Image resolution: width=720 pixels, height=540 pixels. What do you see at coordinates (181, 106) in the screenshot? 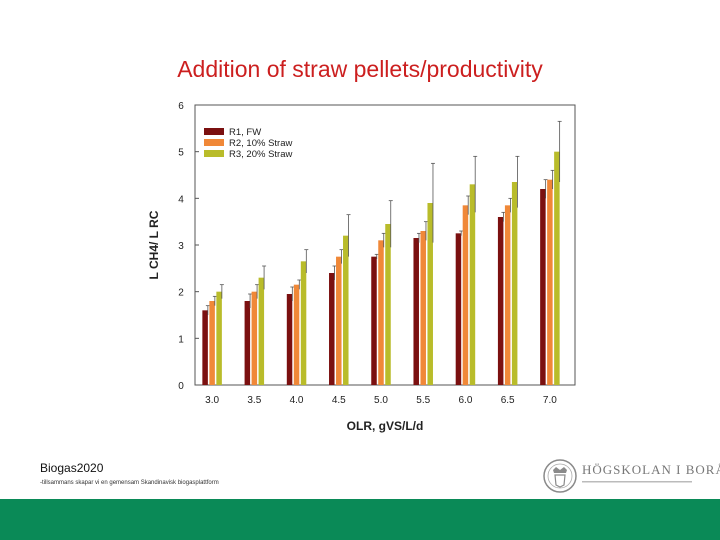
I see `y-tick-label: 6` at bounding box center [181, 106].